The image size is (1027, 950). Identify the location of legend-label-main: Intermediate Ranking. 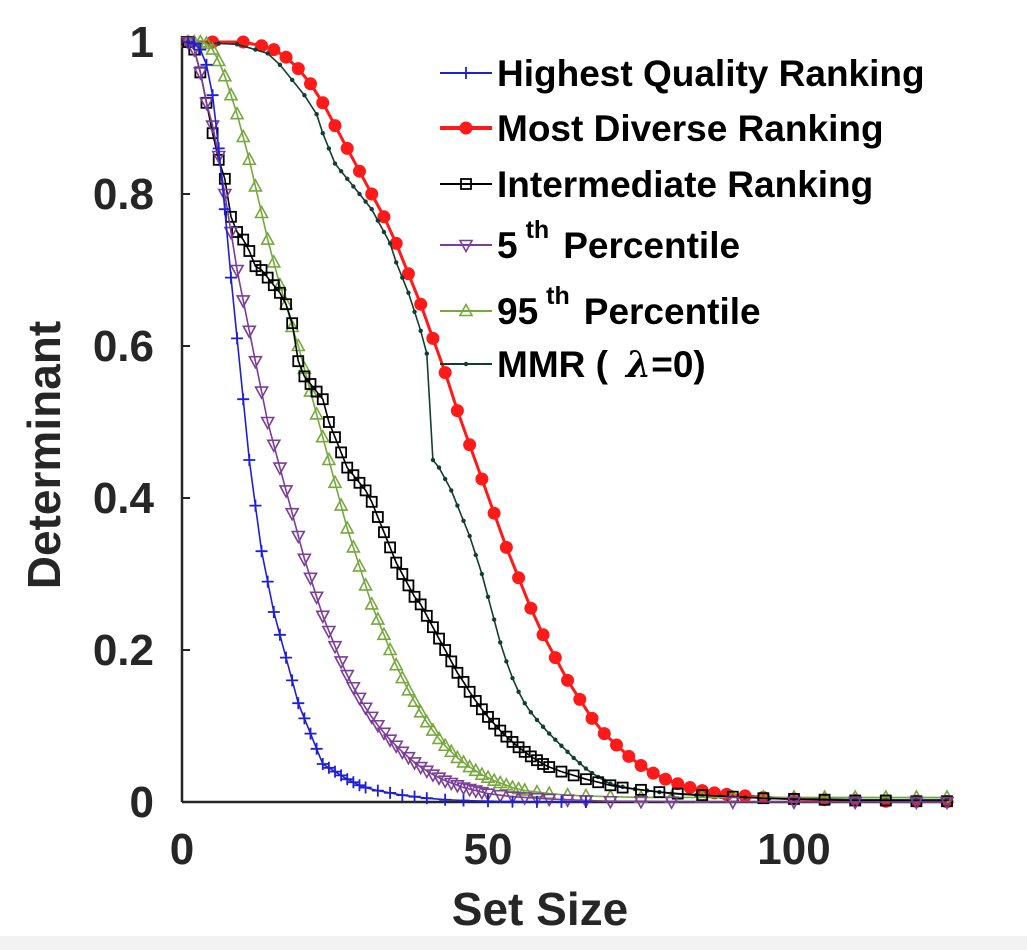
(685, 184).